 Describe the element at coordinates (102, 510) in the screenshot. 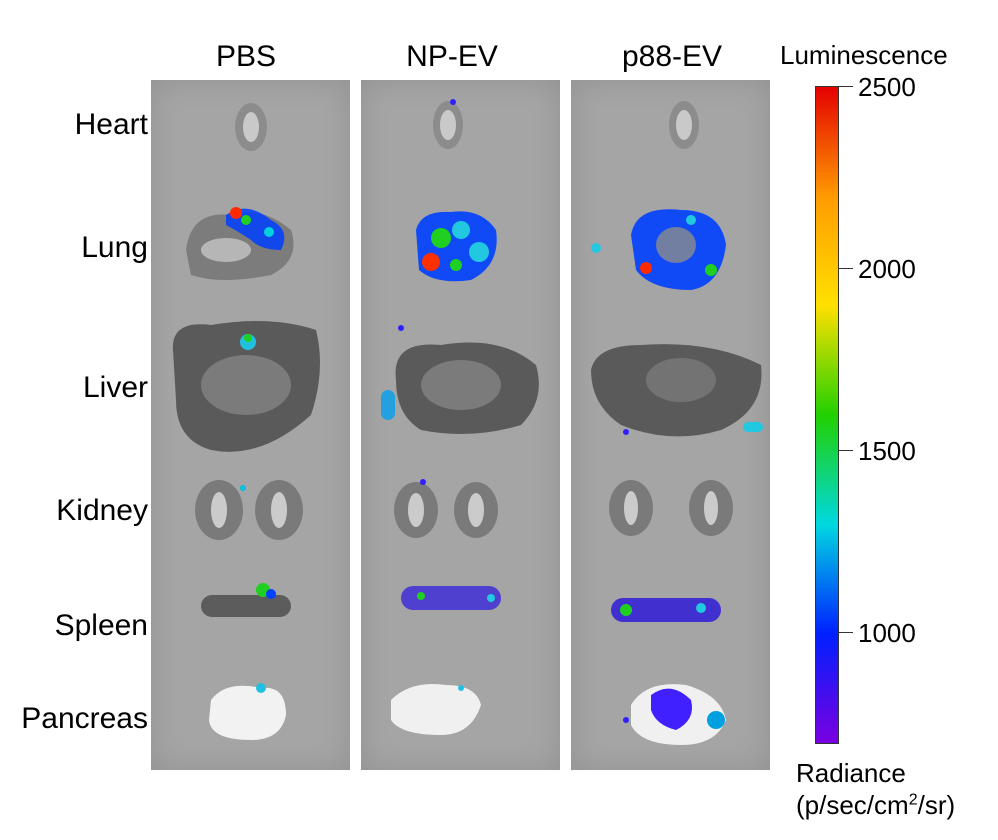

I see `organ-label-kidney: Kidney` at that location.